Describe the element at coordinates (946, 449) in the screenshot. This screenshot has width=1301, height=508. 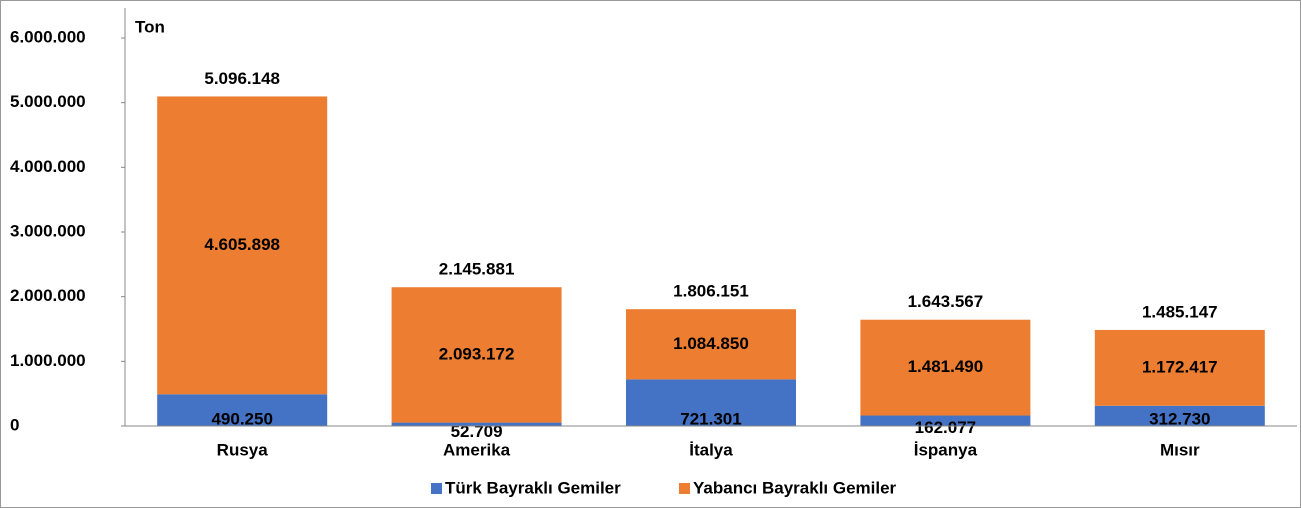
I see `x-tick-label: İspanya` at that location.